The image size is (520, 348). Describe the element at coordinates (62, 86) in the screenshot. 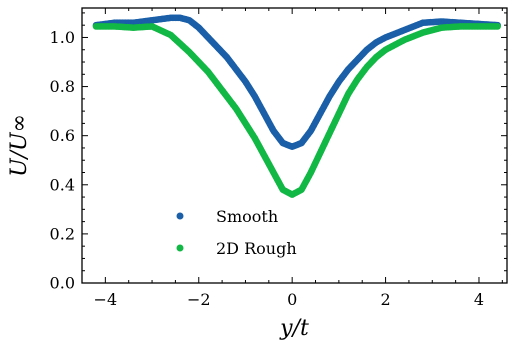

I see `y-tick-label: 0.8` at that location.